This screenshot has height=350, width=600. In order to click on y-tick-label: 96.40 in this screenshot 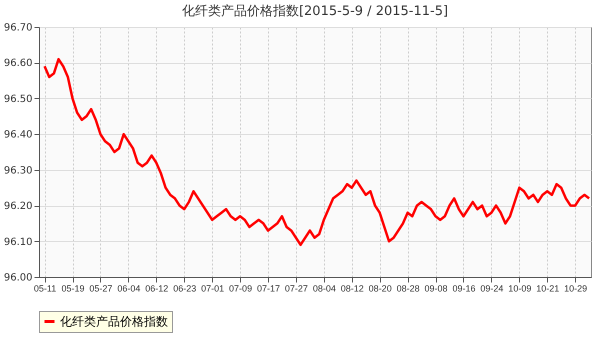, I will do `click(18, 135)`.